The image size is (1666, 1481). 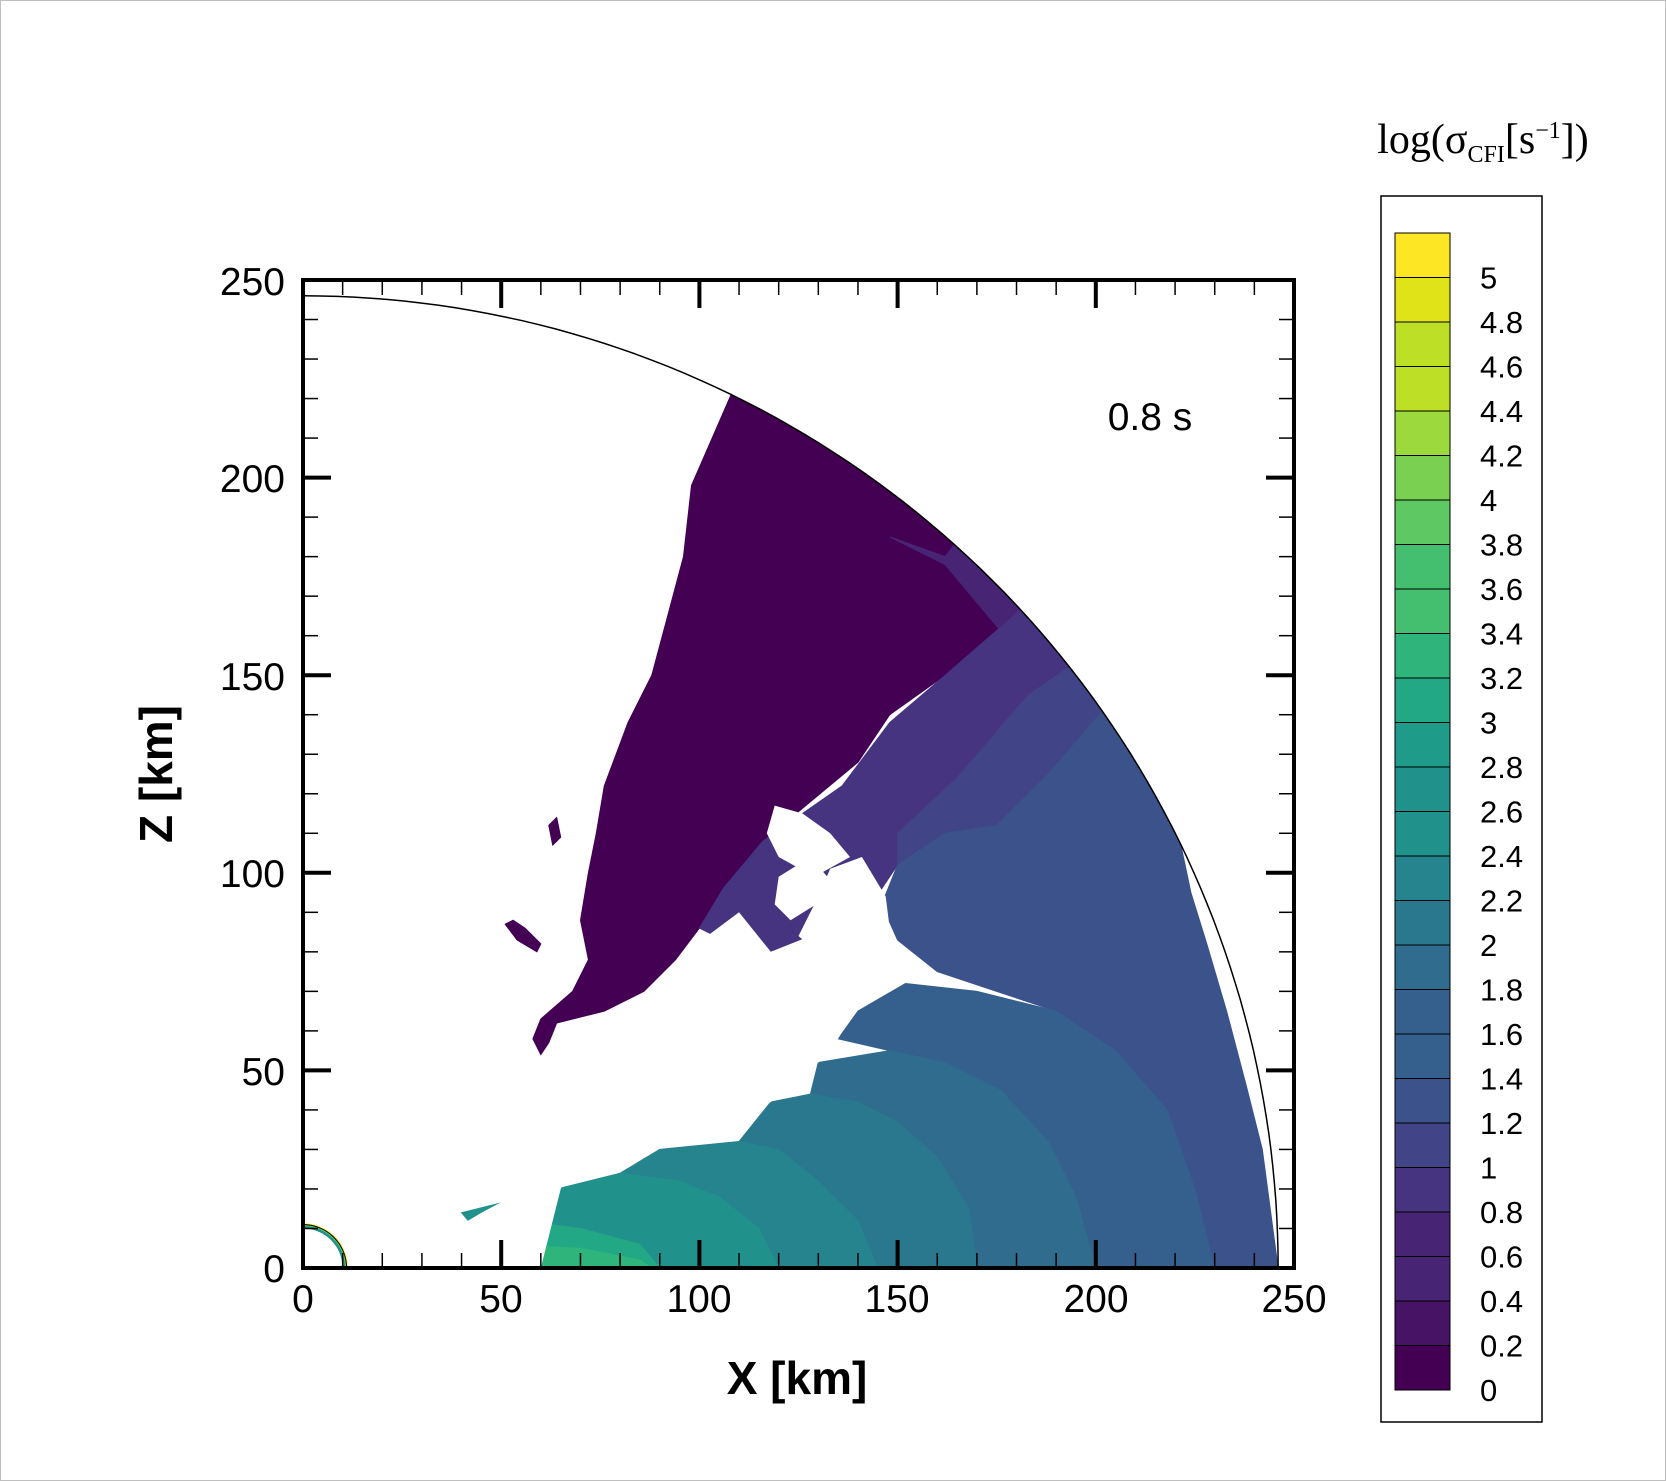 I want to click on colorbar-title: log(σCFI[s−1]), so click(x=1483, y=142).